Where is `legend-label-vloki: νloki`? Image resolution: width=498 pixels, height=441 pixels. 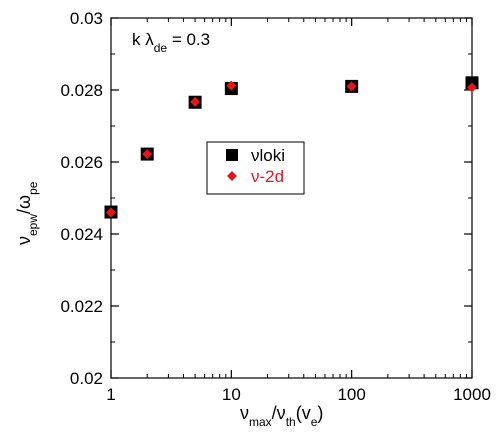
legend-label-vloki: νloki is located at coordinates (268, 155).